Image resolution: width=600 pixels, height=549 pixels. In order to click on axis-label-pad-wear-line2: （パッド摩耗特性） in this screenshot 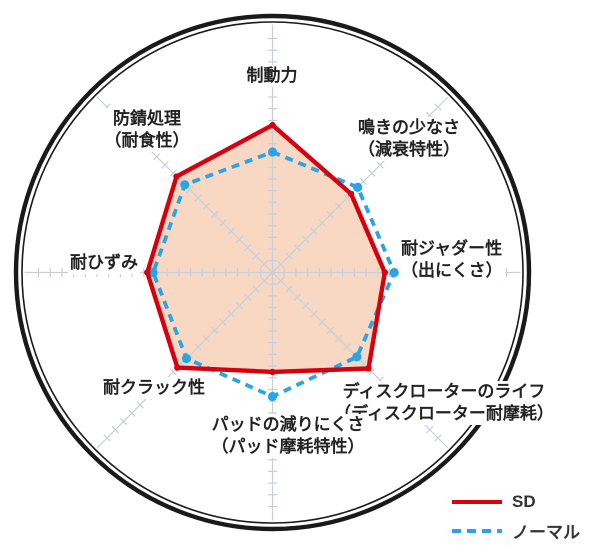, I will do `click(288, 446)`.